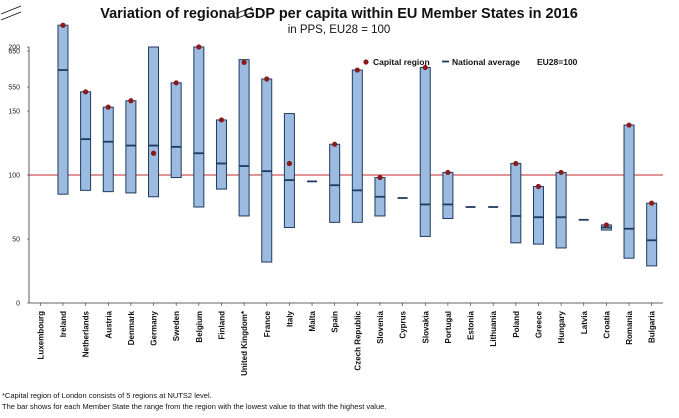 The width and height of the screenshot is (679, 418). What do you see at coordinates (18, 303) in the screenshot?
I see `y-tick-label: 0` at bounding box center [18, 303].